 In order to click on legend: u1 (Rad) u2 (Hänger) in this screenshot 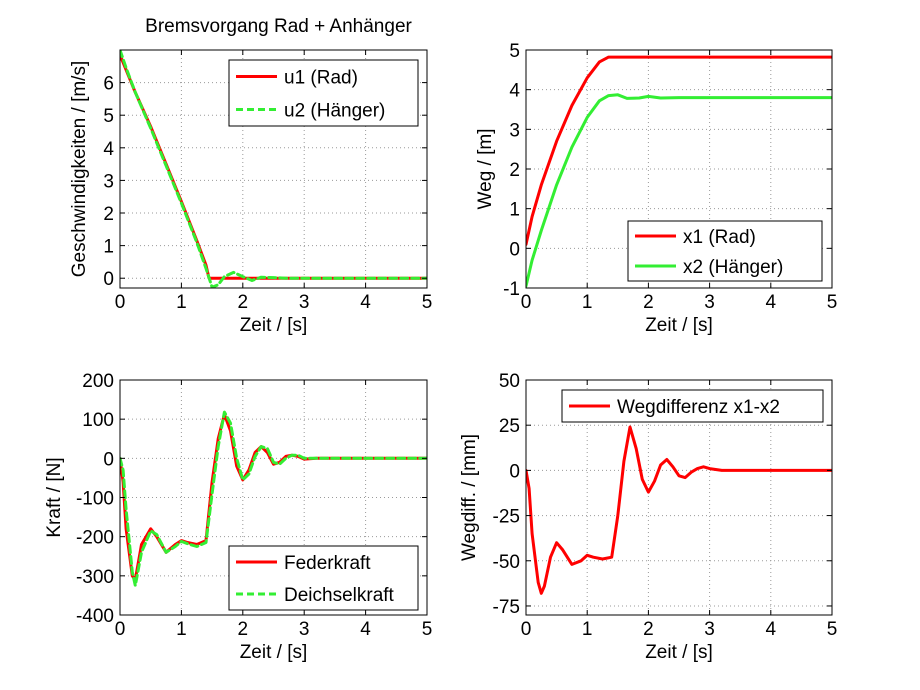, I will do `click(323, 93)`.